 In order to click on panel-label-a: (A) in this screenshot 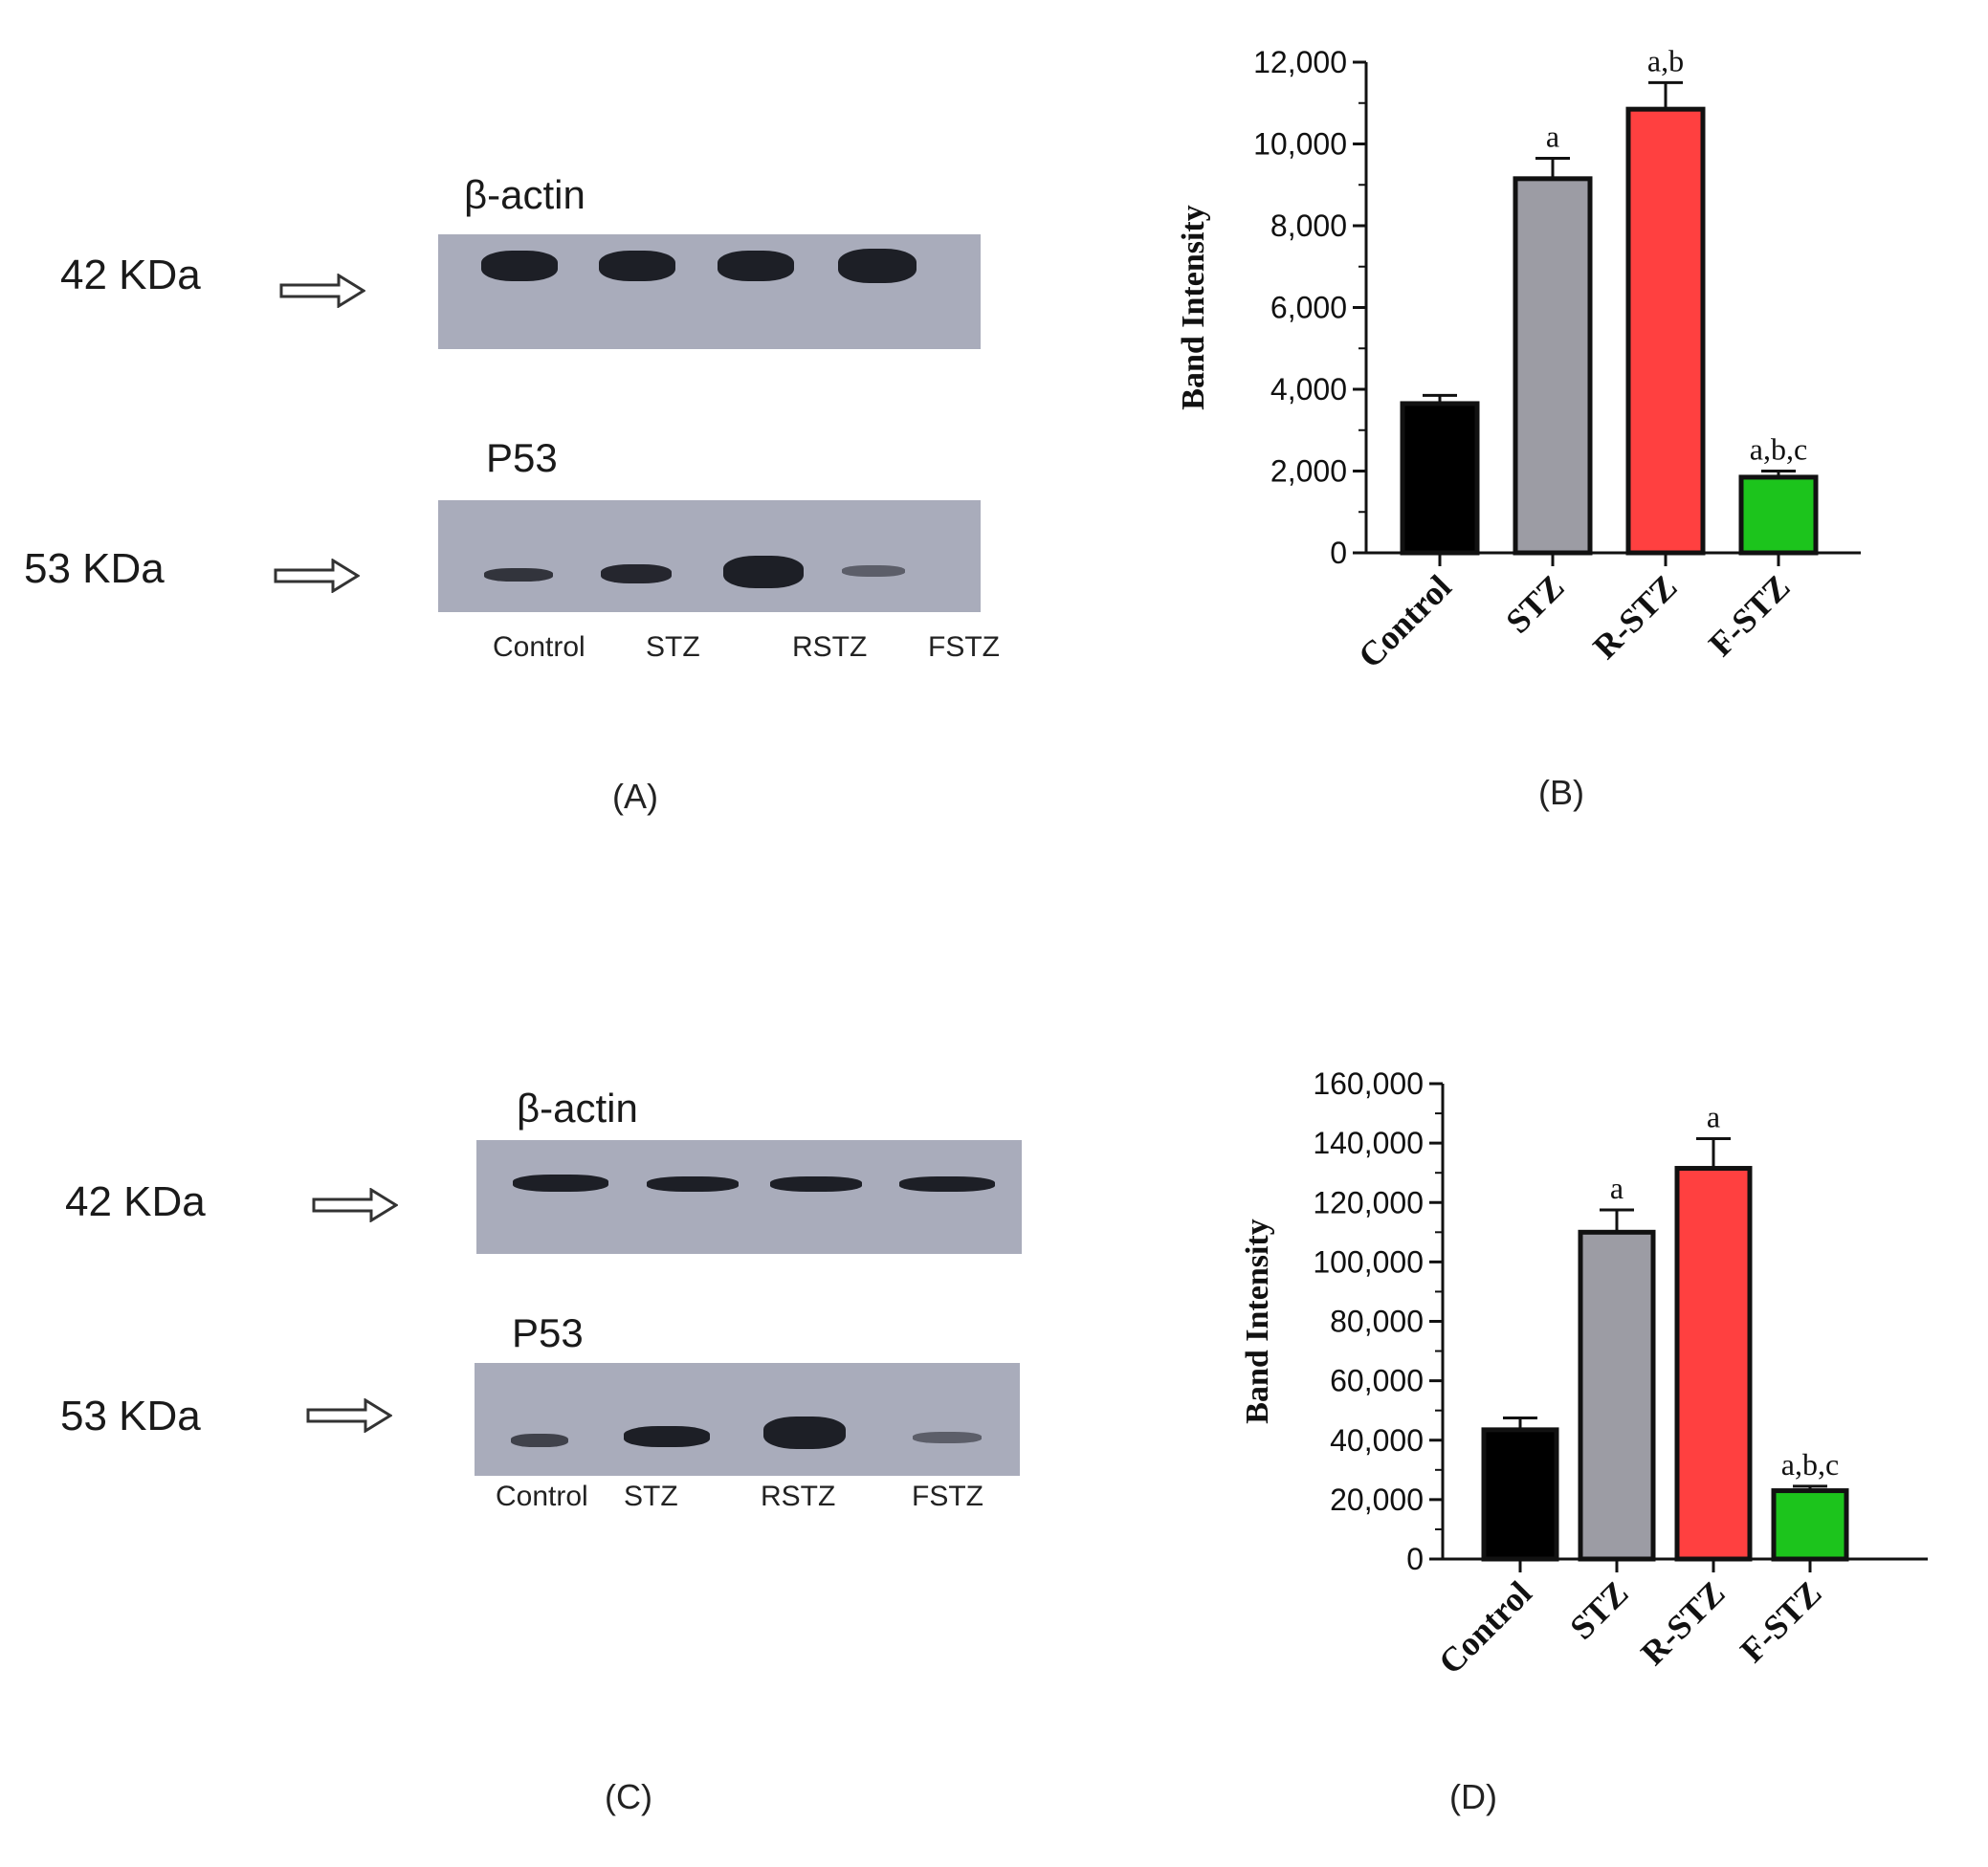, I will do `click(635, 796)`.